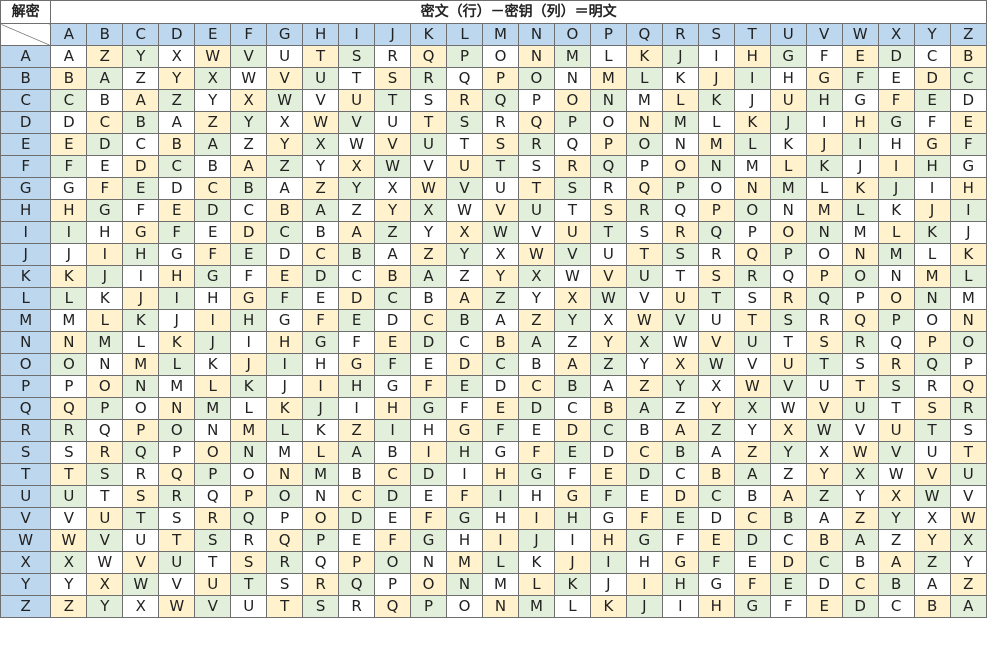  What do you see at coordinates (69, 34) in the screenshot?
I see `column-header-a: A` at bounding box center [69, 34].